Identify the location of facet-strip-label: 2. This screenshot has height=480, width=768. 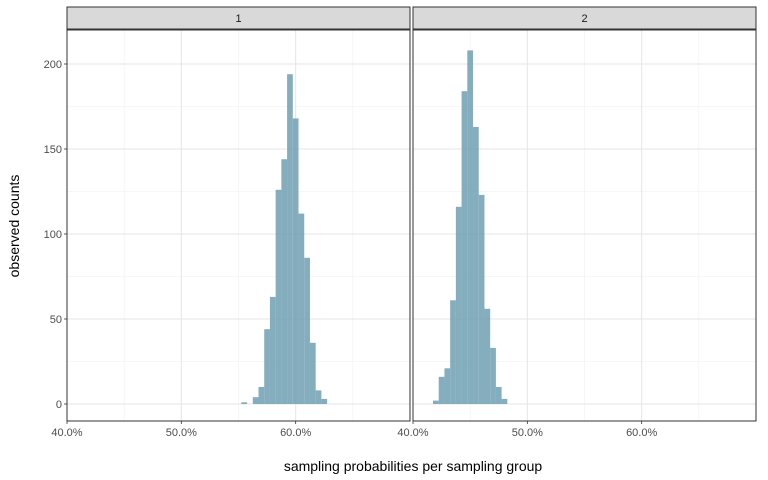
(584, 19).